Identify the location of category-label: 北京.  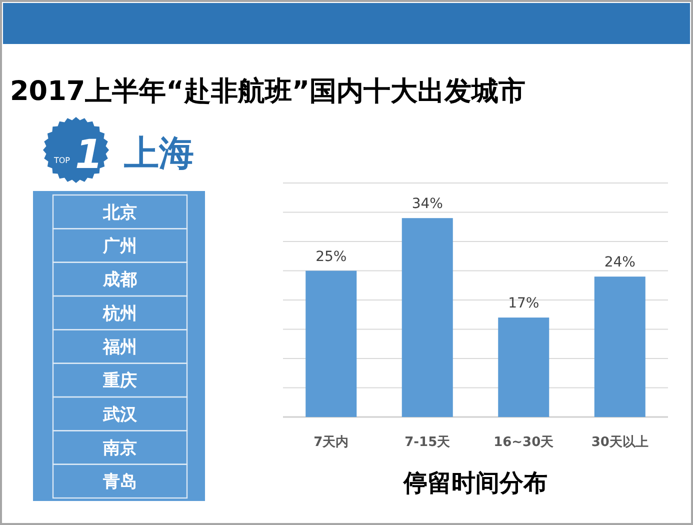
(119, 212).